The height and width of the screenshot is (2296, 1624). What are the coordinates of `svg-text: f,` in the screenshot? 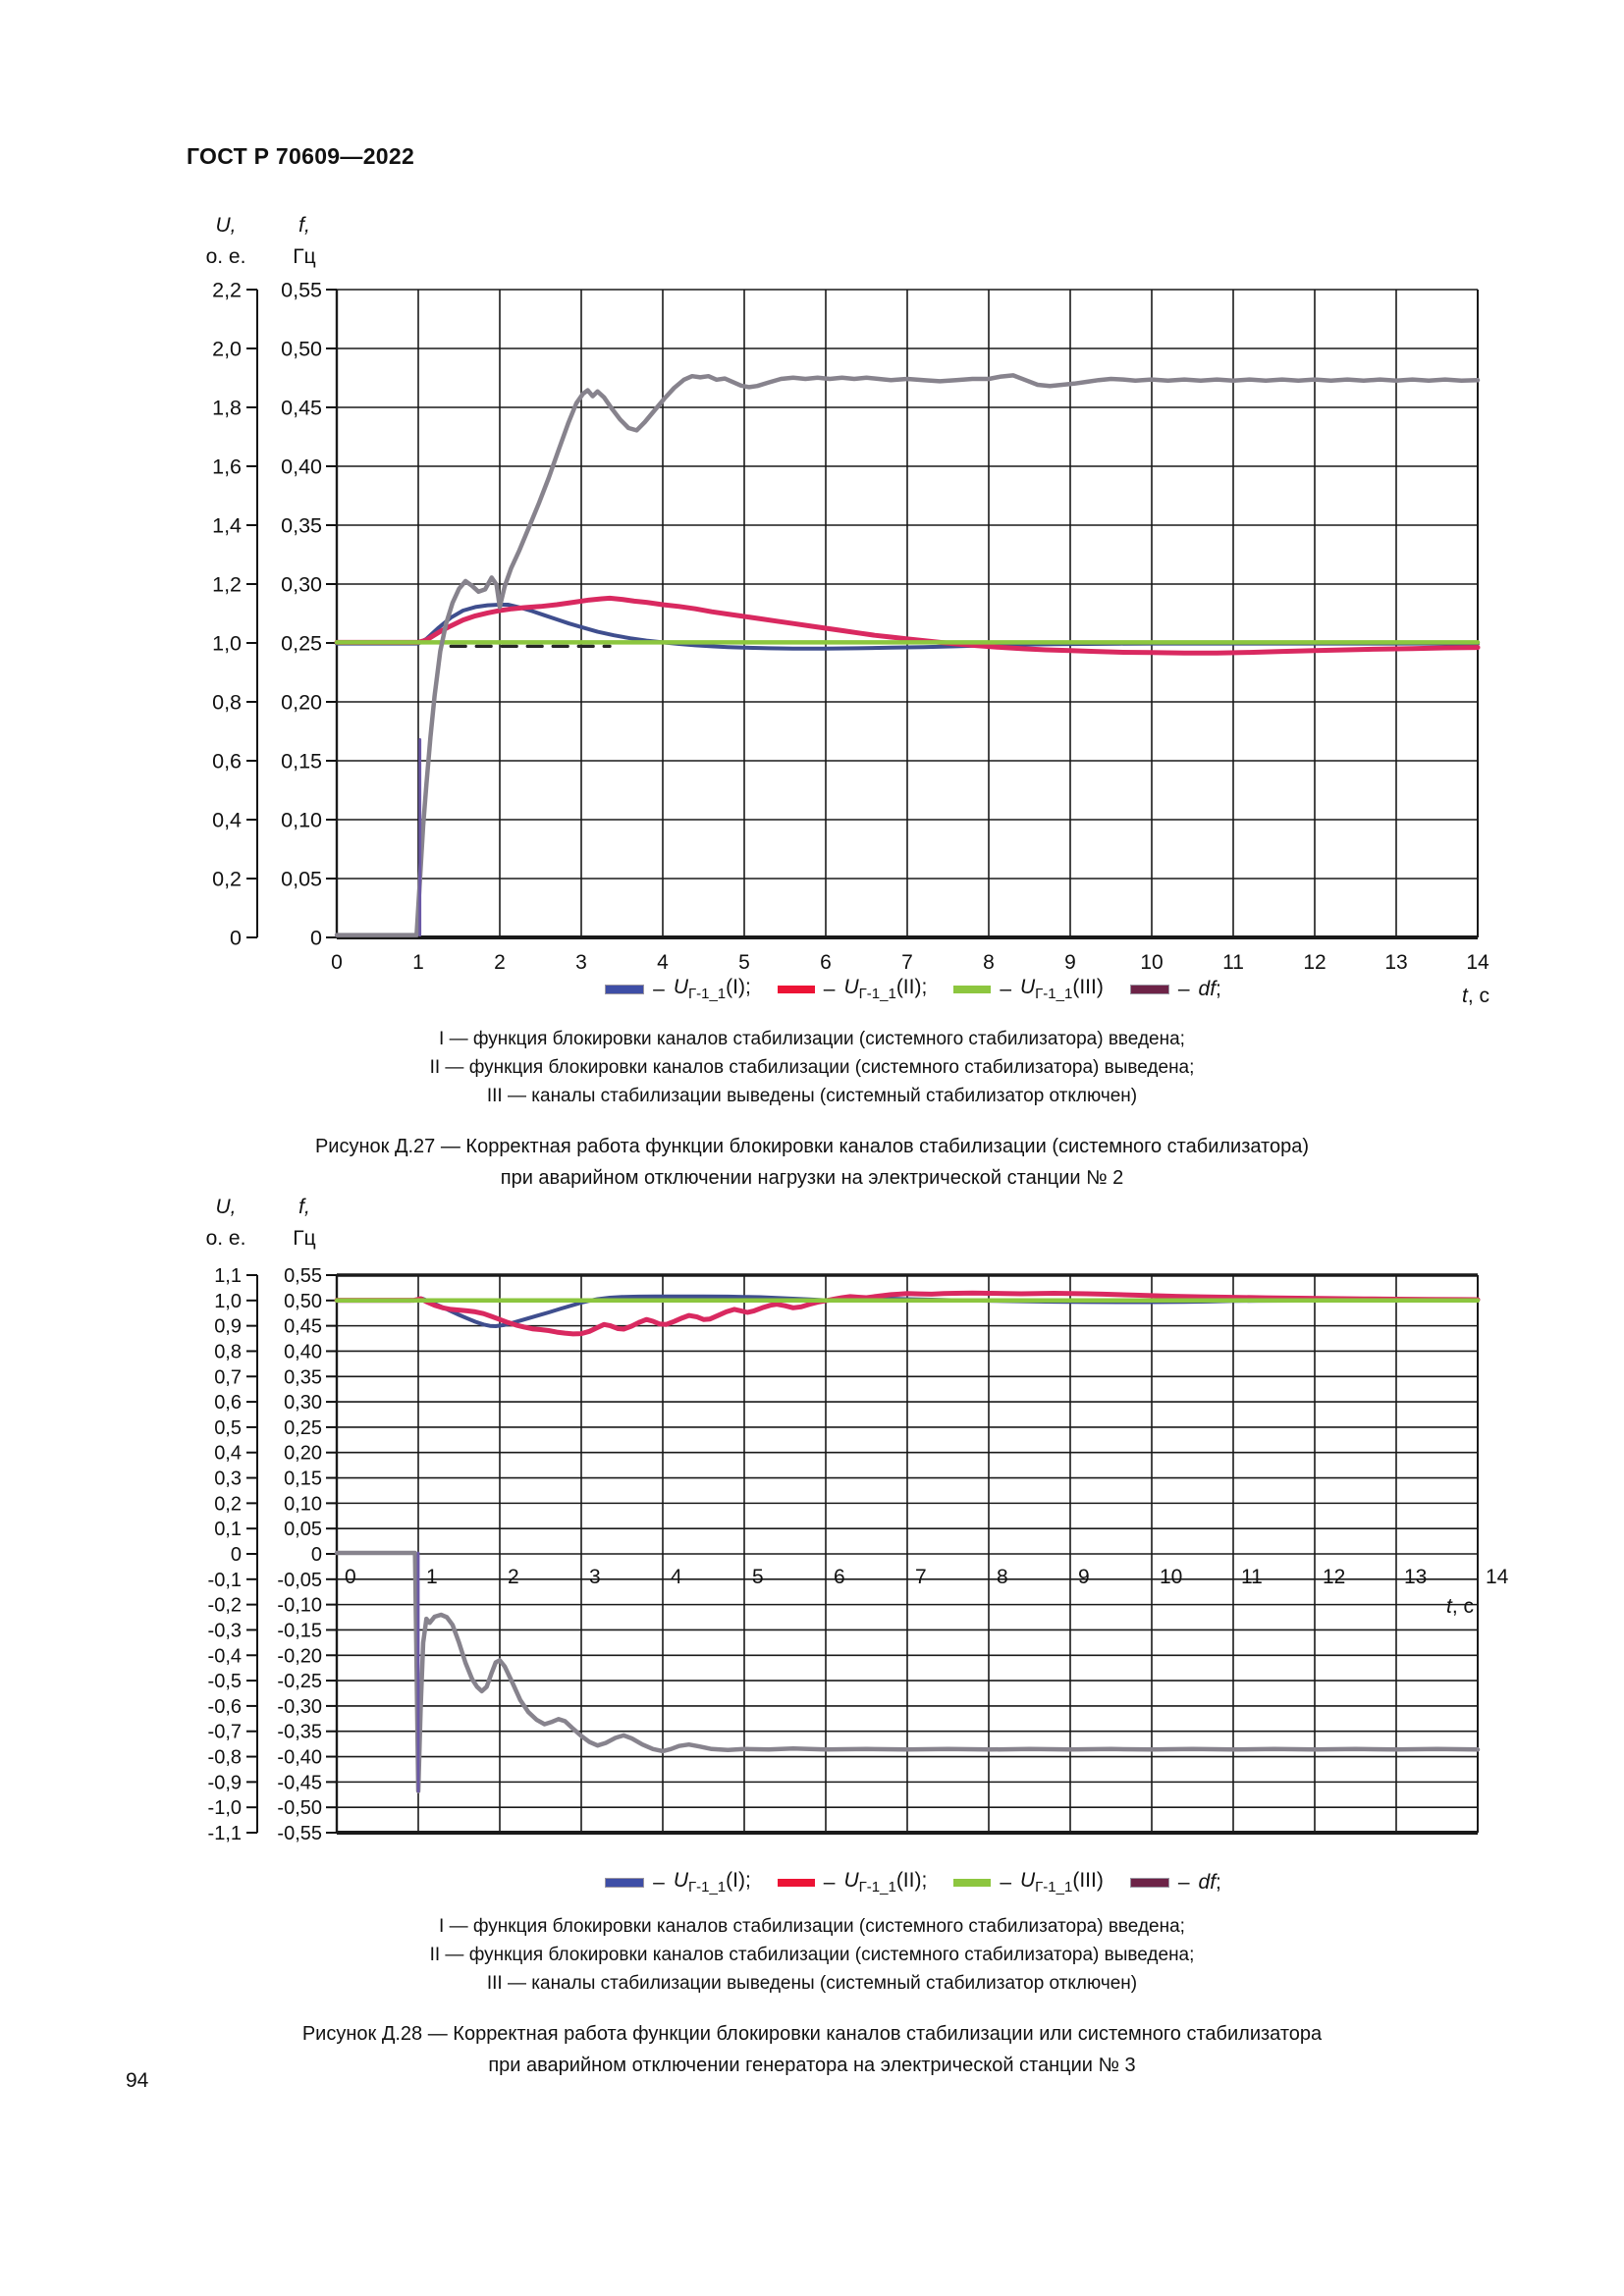 It's located at (304, 225).